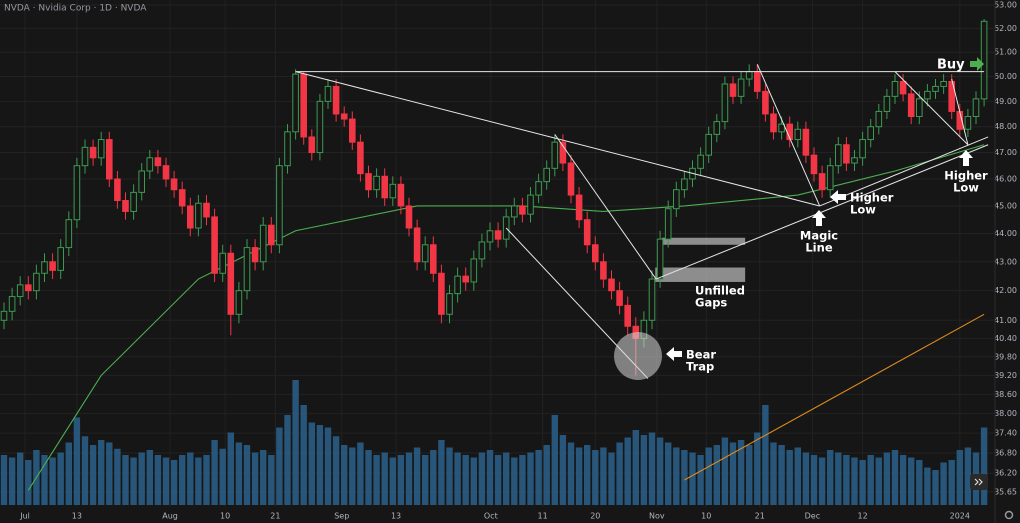  Describe the element at coordinates (1005, 338) in the screenshot. I see `y-tick-label: 40.40` at that location.